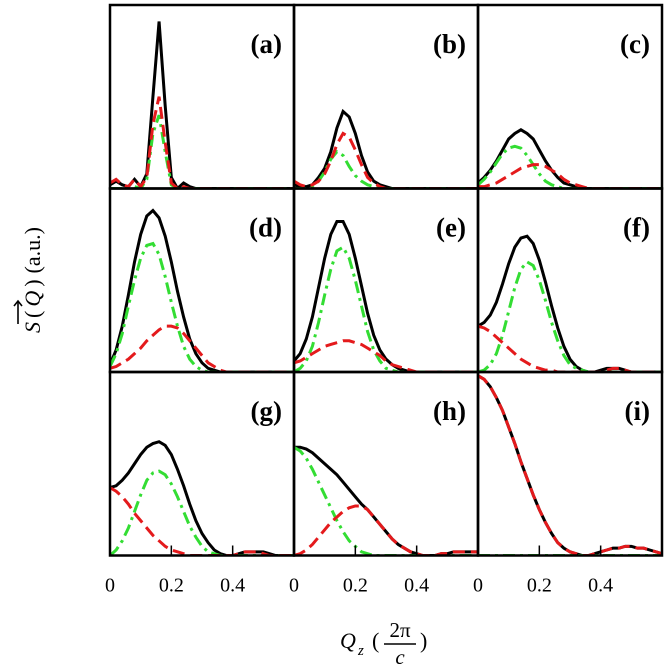 Image resolution: width=664 pixels, height=672 pixels. Describe the element at coordinates (636, 228) in the screenshot. I see `panel-label: (f)` at that location.